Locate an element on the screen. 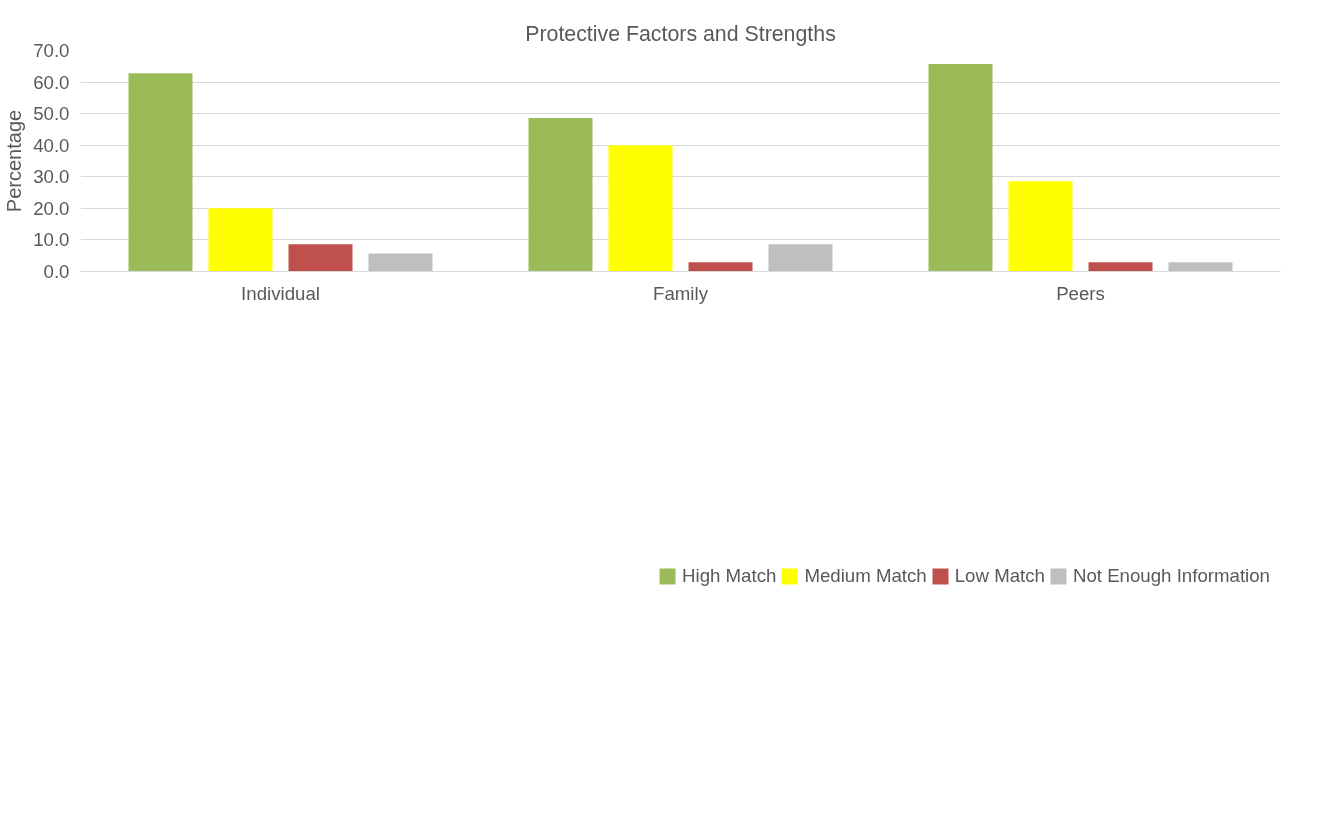 This screenshot has height=836, width=1330. y-tick-label: 20.0 is located at coordinates (51, 208).